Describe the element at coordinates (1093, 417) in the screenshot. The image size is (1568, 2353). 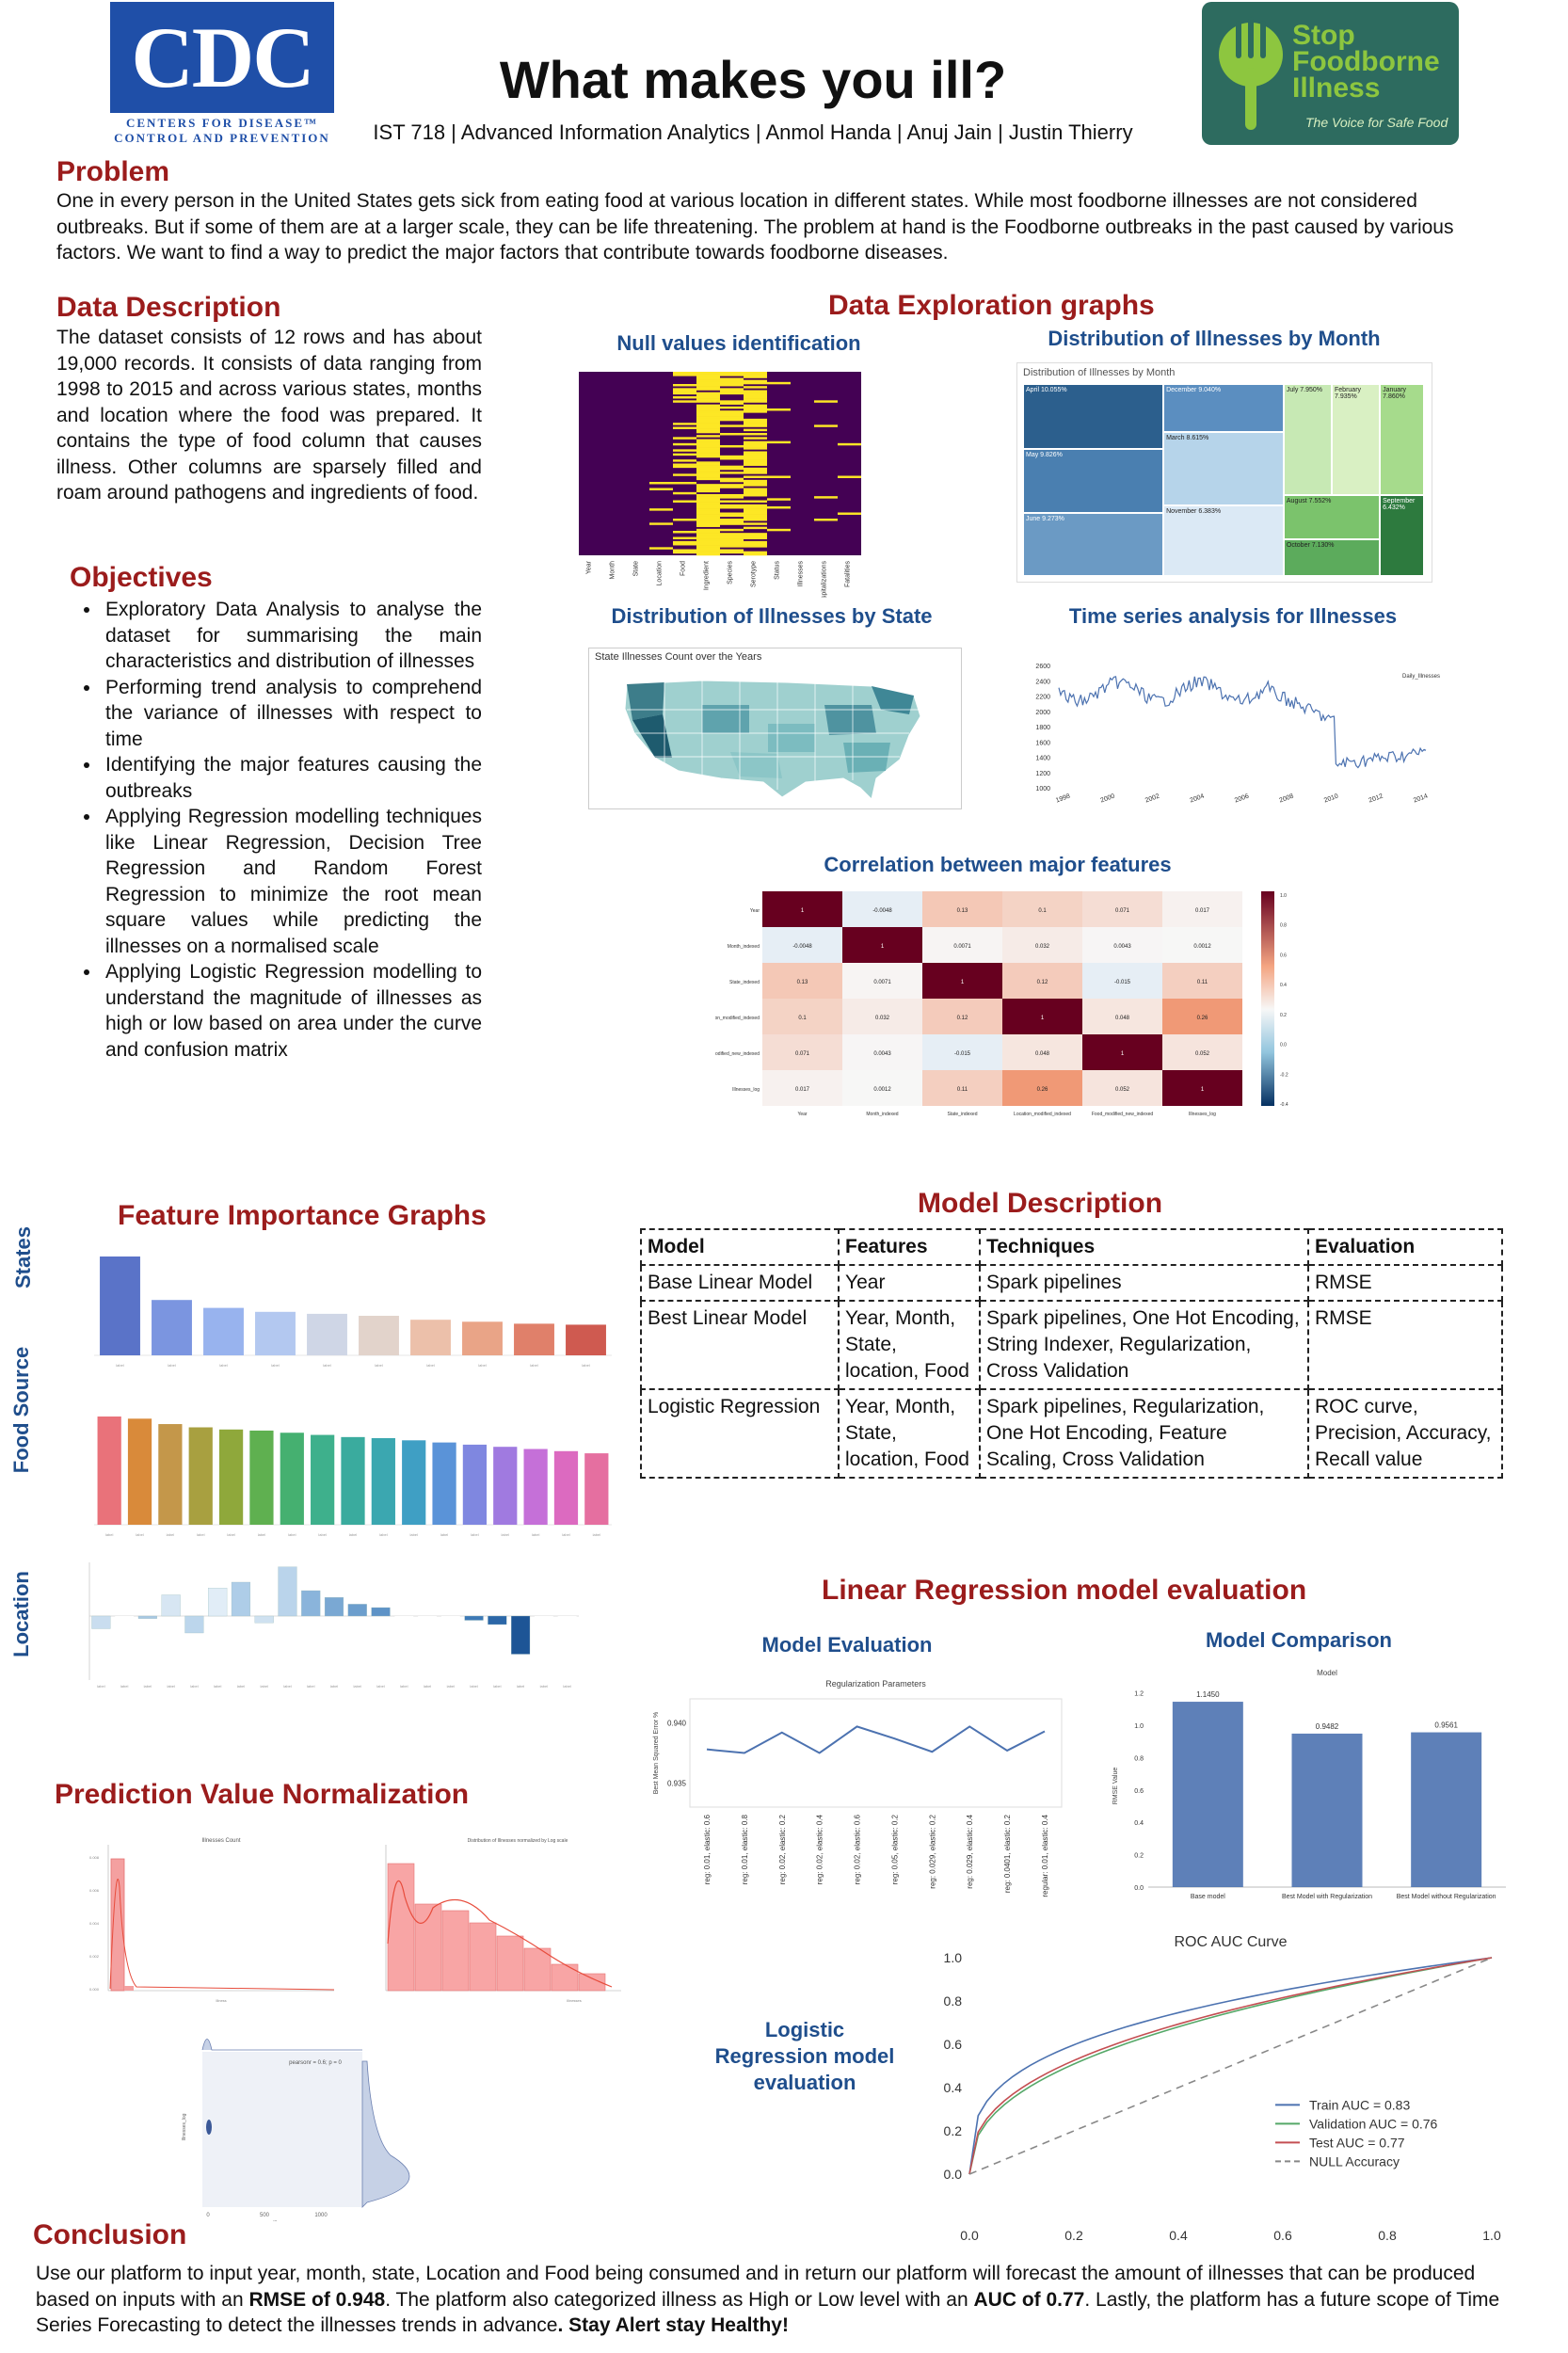
I see `treemap-cell: April 10.055%` at that location.